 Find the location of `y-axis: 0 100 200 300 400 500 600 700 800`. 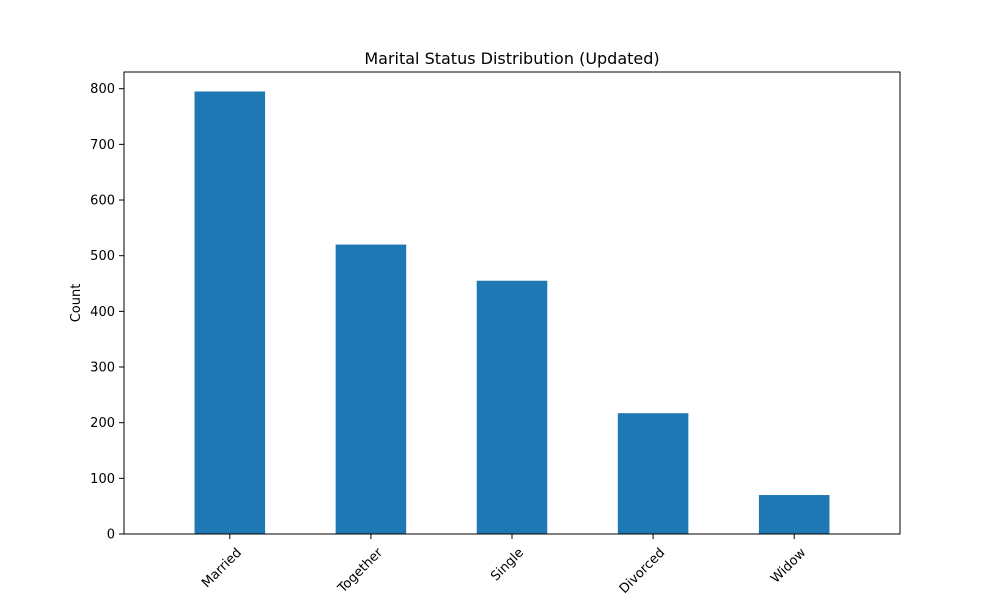

y-axis: 0 100 200 300 400 500 600 700 800 is located at coordinates (107, 312).